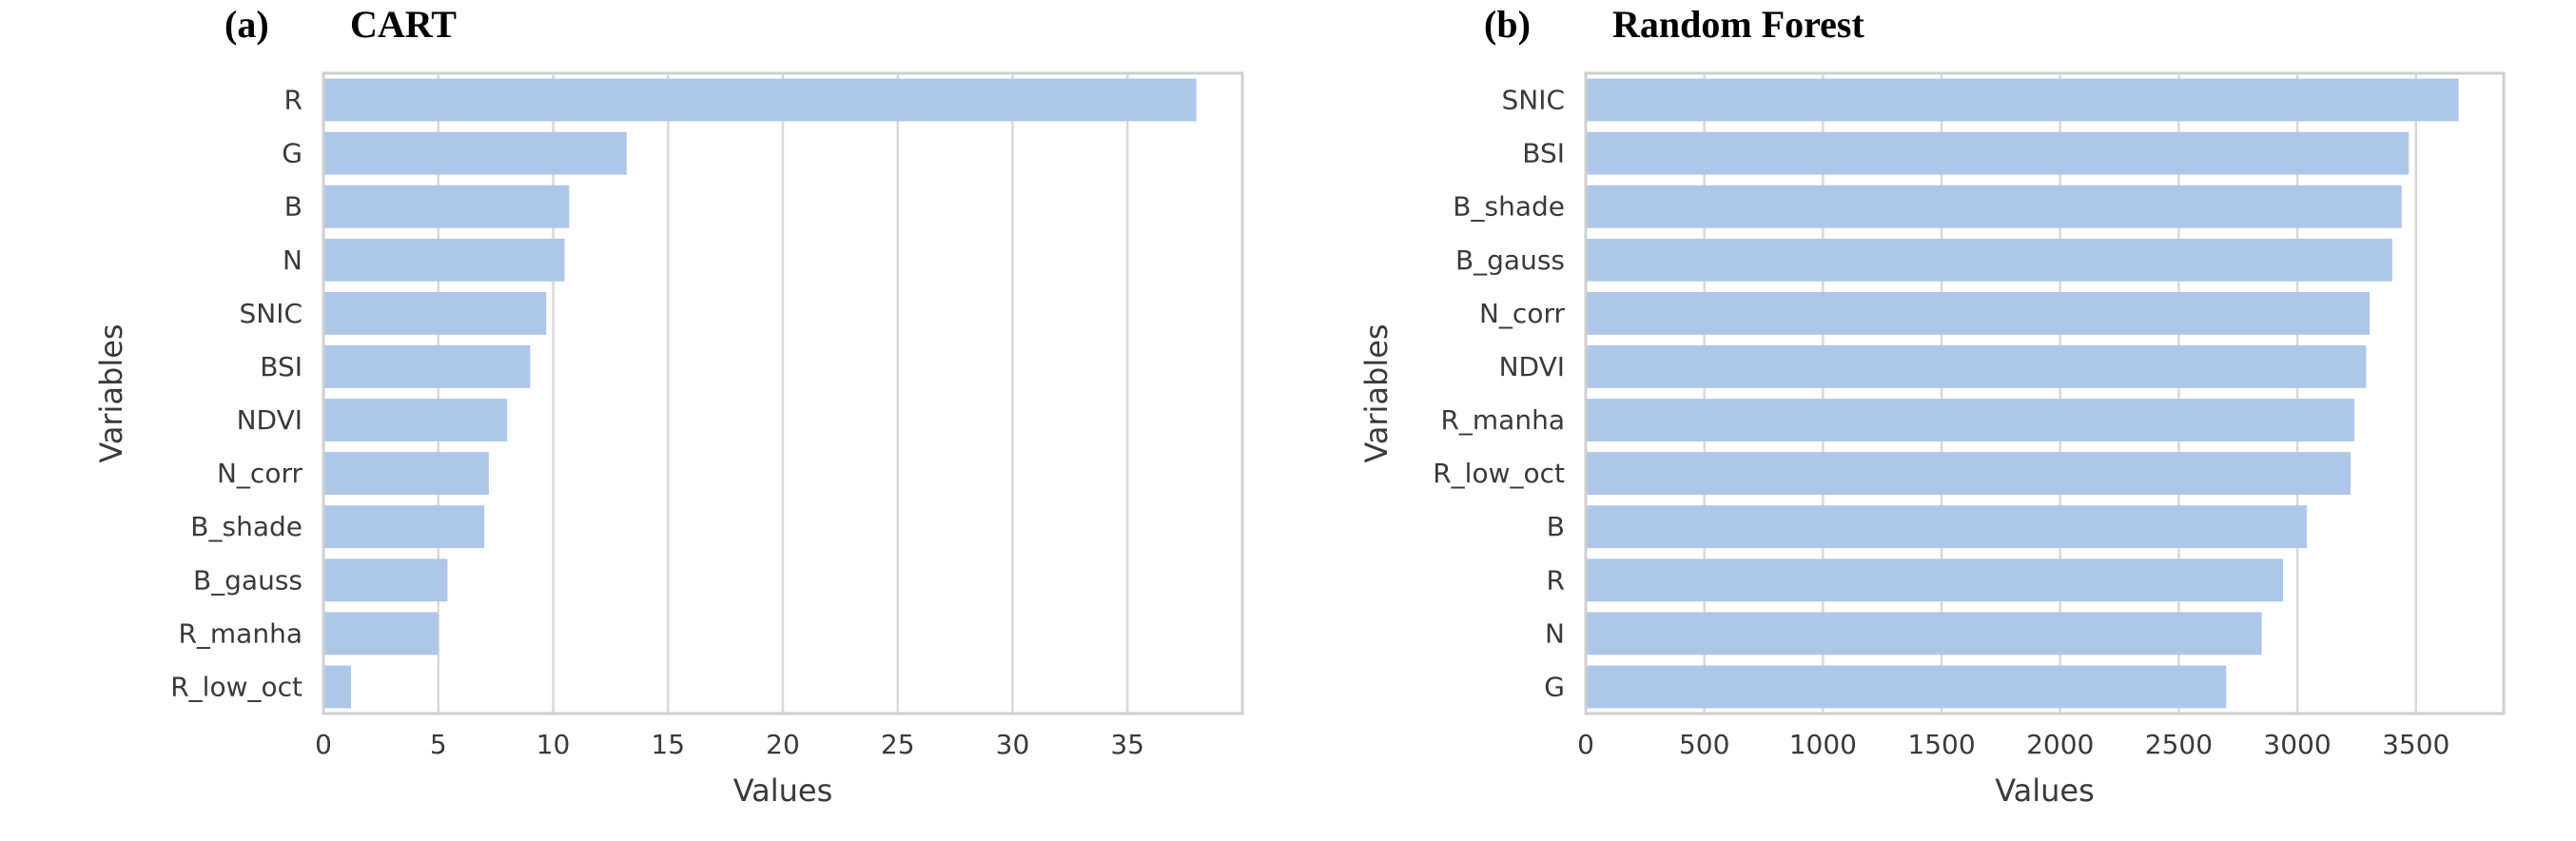 The image size is (2576, 841). Describe the element at coordinates (2060, 744) in the screenshot. I see `chart1-x-tick-label-4: 2000` at that location.